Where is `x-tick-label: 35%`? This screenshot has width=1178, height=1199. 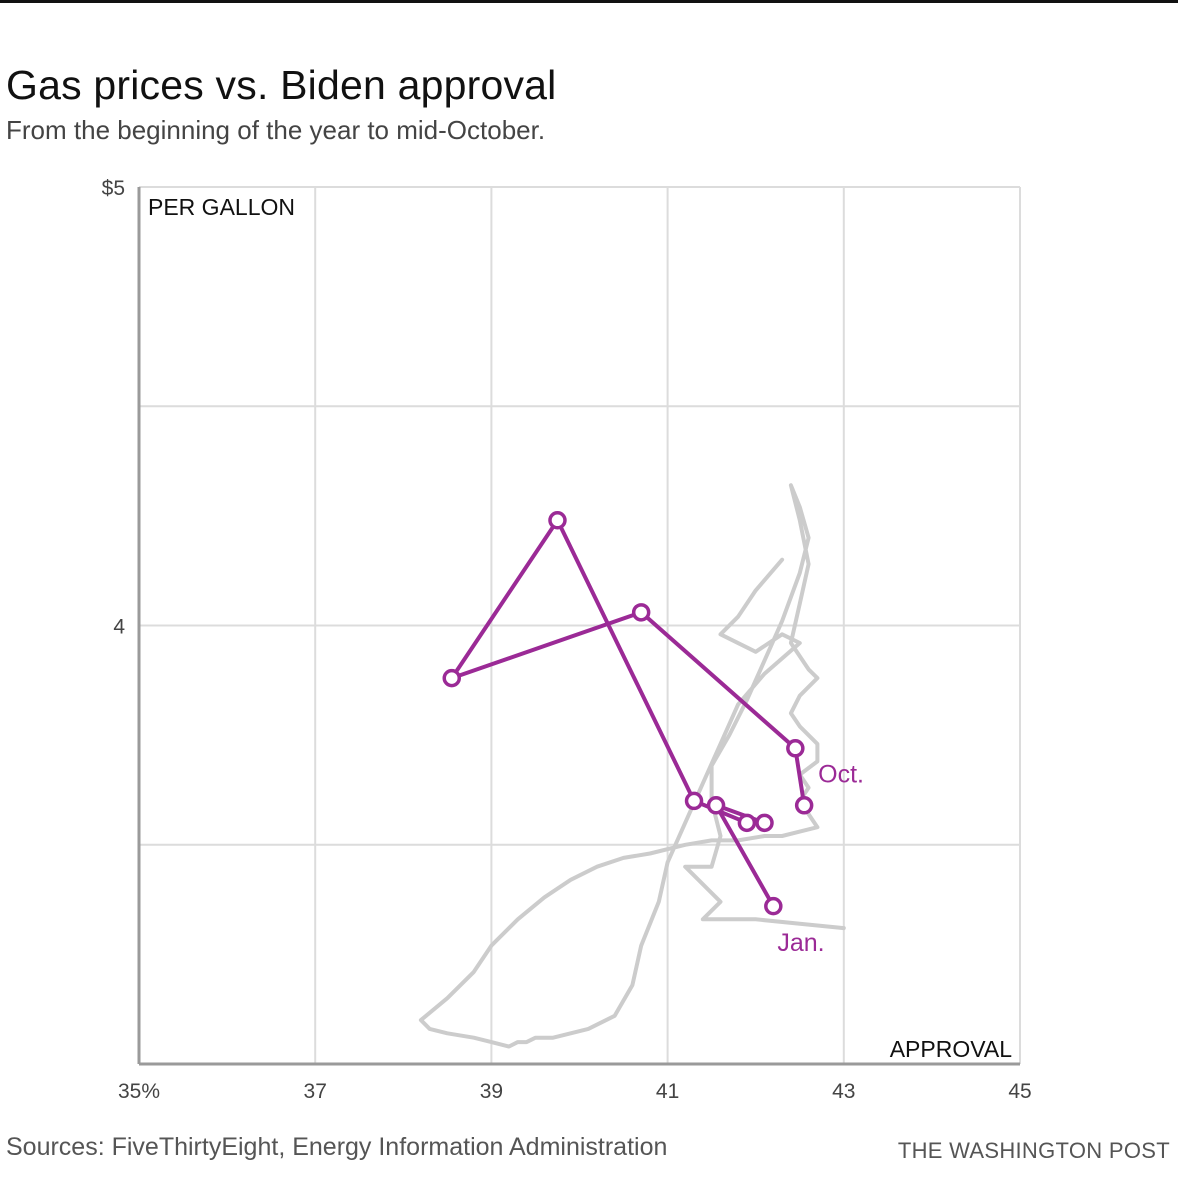
x-tick-label: 35% is located at coordinates (139, 1091).